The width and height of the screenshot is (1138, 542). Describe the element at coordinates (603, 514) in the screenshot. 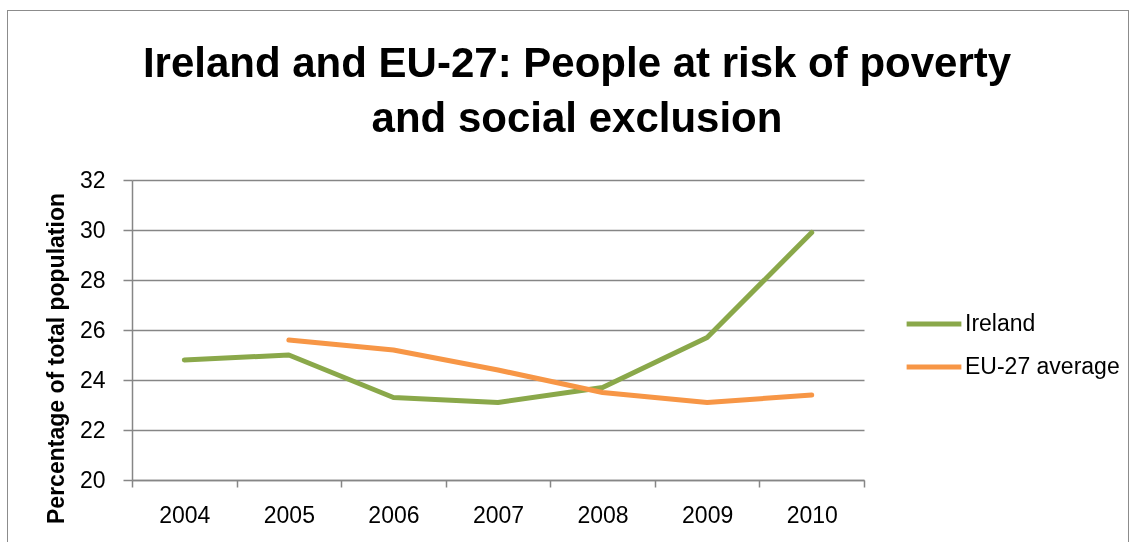

I see `x-tick-label: 2008` at that location.